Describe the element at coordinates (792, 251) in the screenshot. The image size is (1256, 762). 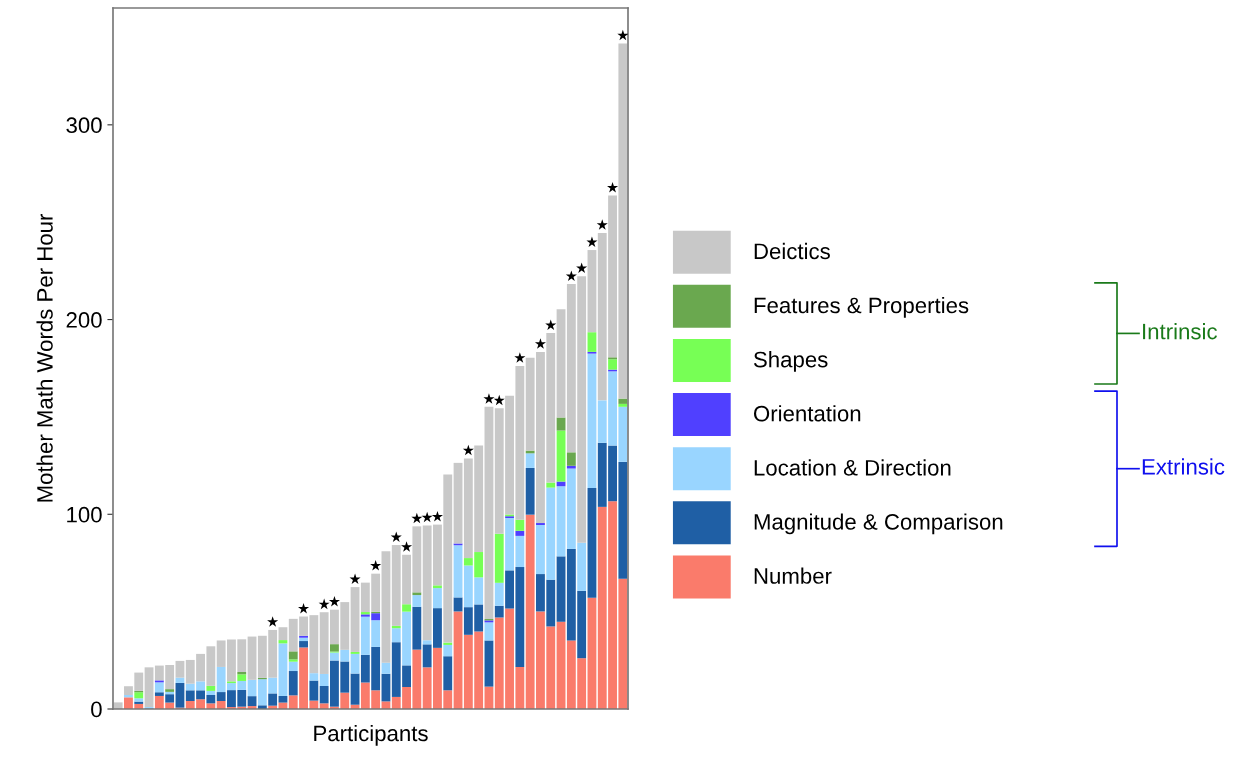
I see `legend-label: Deictics` at that location.